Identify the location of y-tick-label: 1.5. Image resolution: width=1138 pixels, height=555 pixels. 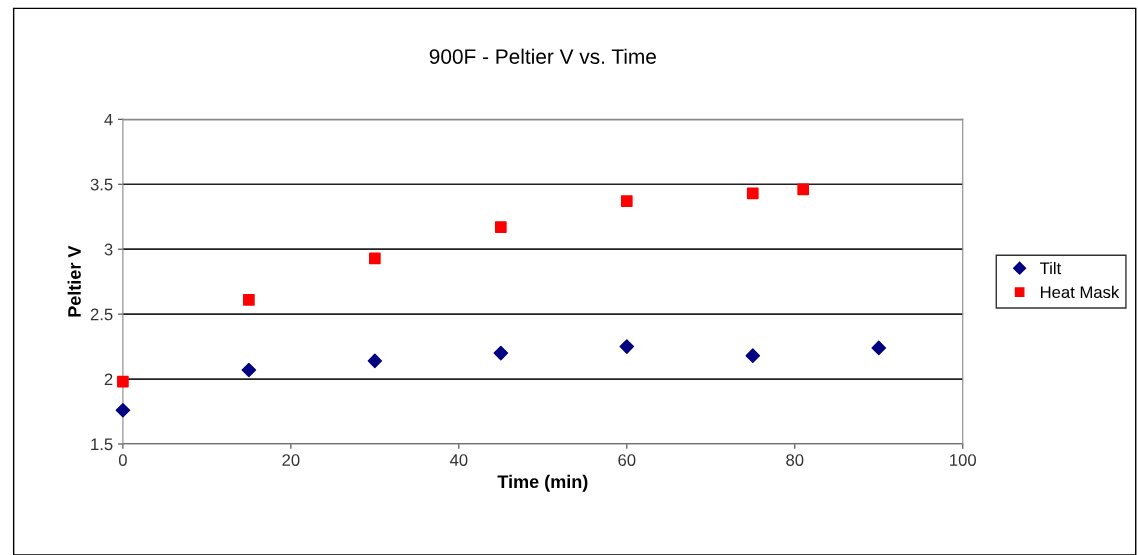
(102, 444).